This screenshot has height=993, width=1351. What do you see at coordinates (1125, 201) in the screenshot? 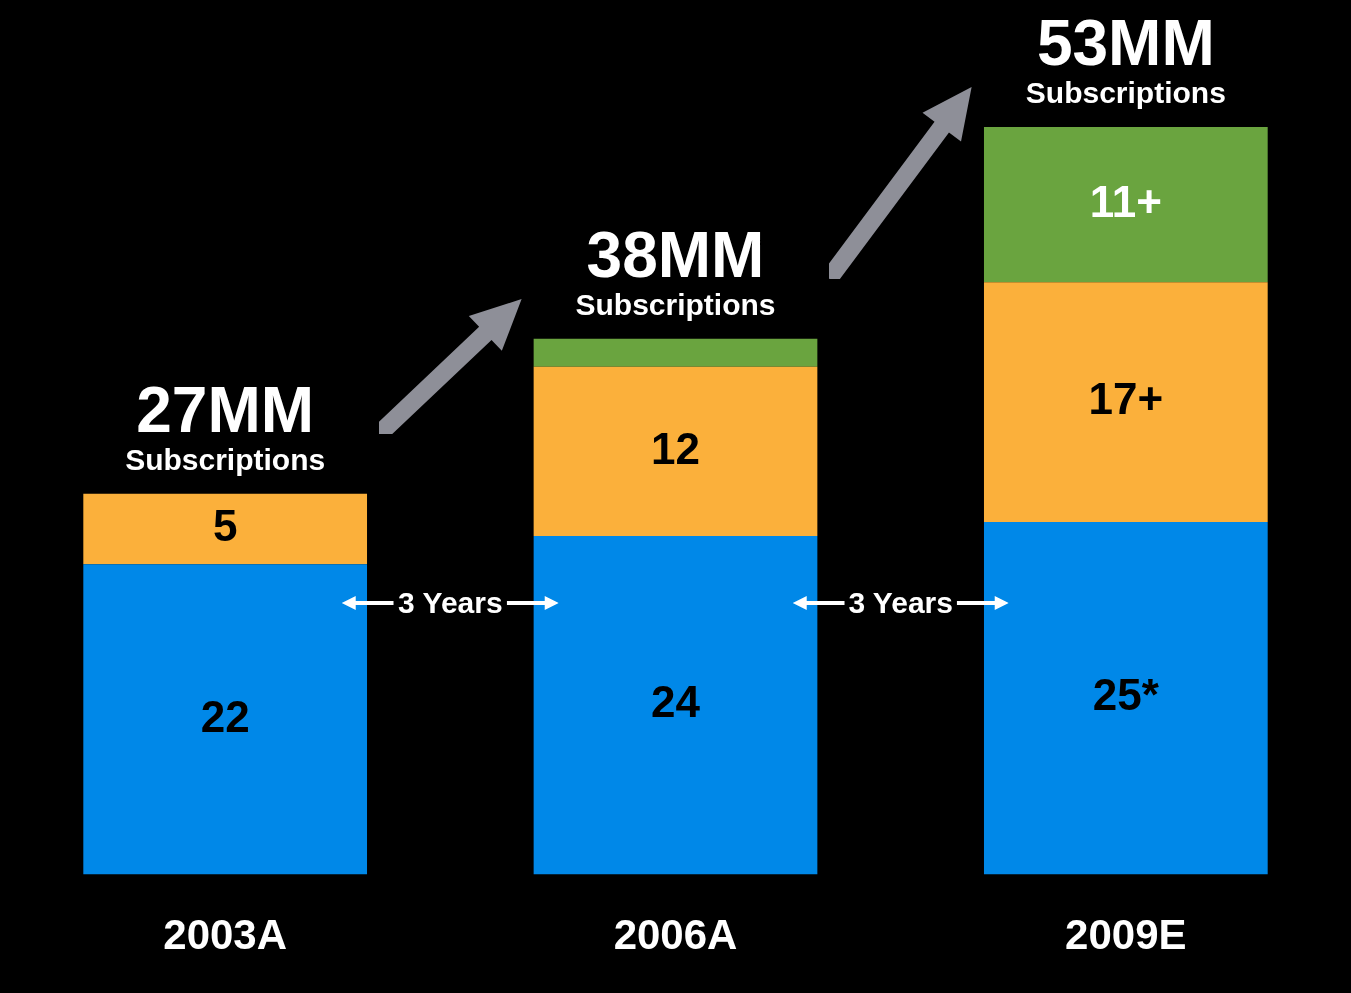
I see `data-label: 11+` at bounding box center [1125, 201].